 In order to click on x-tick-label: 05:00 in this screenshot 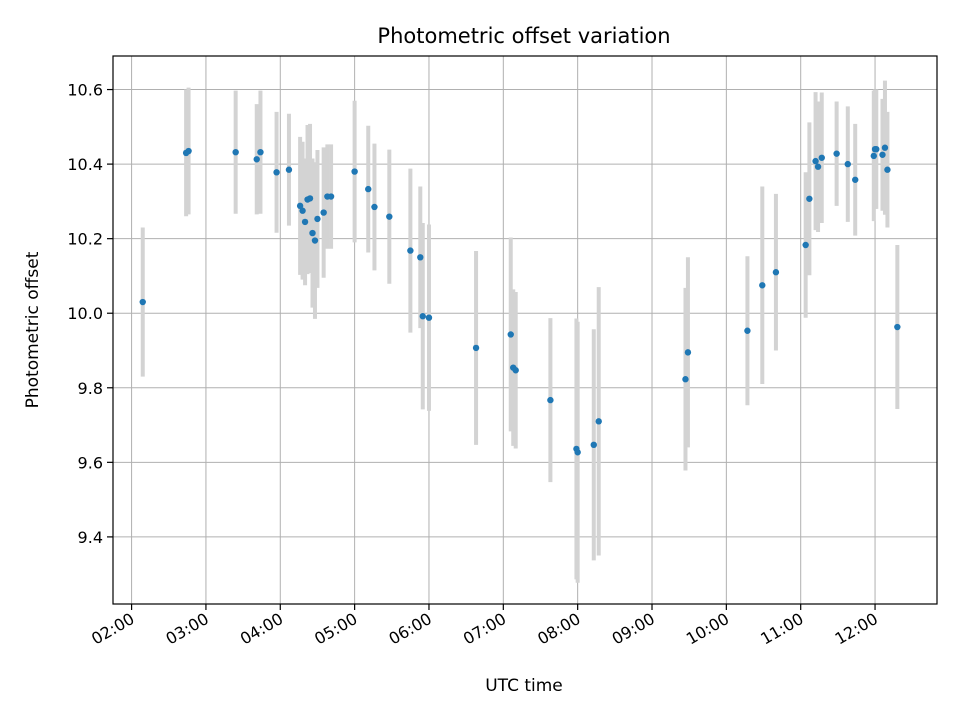, I will do `click(335, 629)`.